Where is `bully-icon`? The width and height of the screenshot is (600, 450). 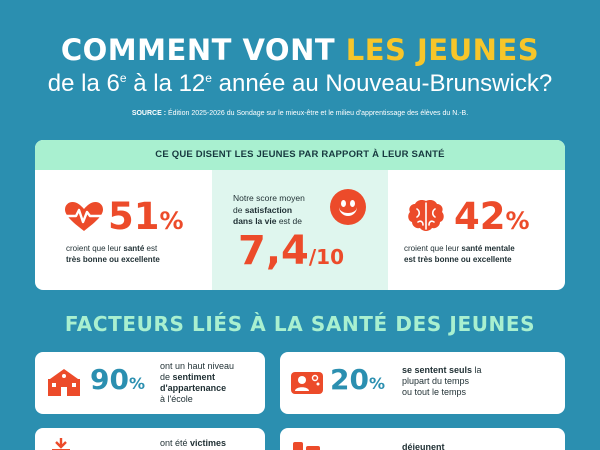
bully-icon is located at coordinates (61, 444).